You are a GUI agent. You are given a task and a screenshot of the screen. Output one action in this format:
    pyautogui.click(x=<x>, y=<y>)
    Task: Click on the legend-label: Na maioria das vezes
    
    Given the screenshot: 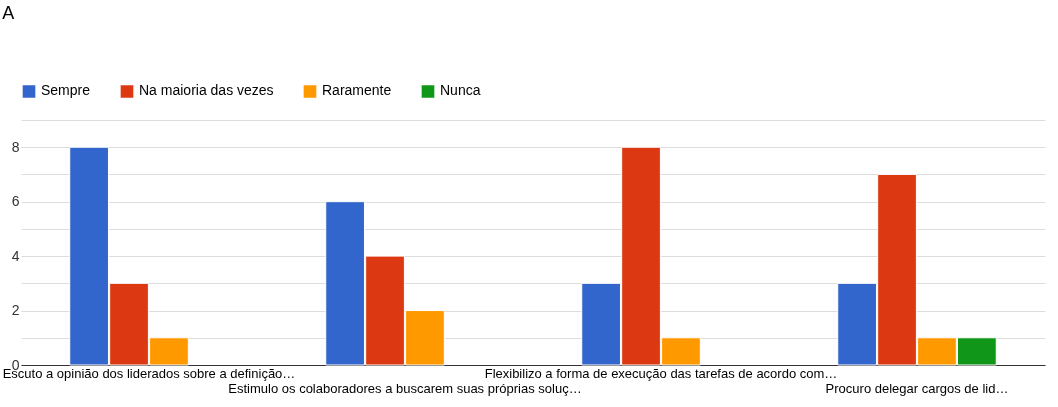 What is the action you would take?
    pyautogui.click(x=206, y=90)
    